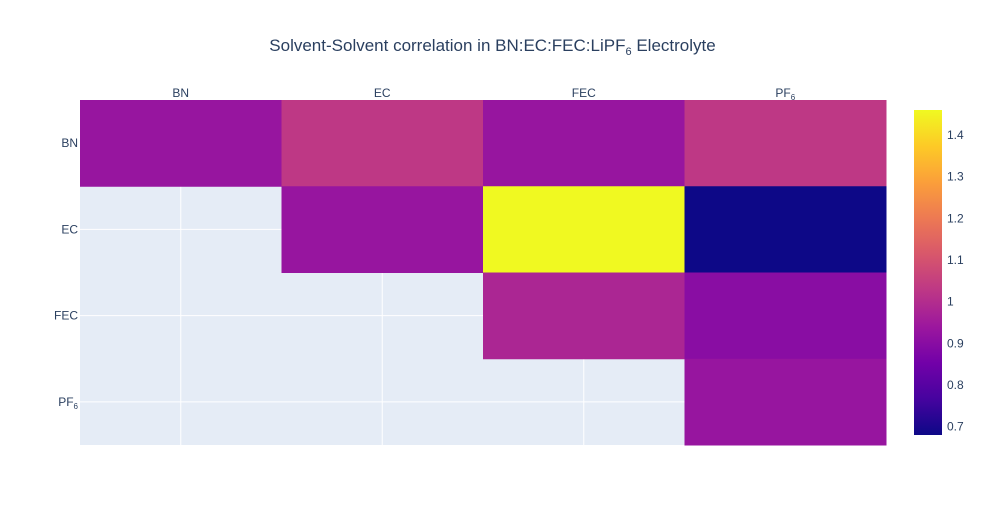 The width and height of the screenshot is (985, 525). I want to click on y-tick-label: EC, so click(69, 229).